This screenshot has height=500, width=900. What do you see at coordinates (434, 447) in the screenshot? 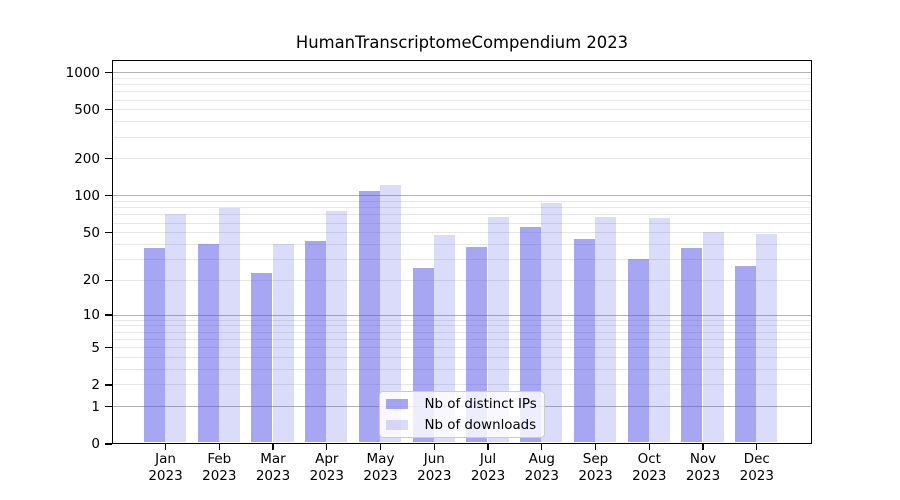
I see `x-tick-jun-2023` at bounding box center [434, 447].